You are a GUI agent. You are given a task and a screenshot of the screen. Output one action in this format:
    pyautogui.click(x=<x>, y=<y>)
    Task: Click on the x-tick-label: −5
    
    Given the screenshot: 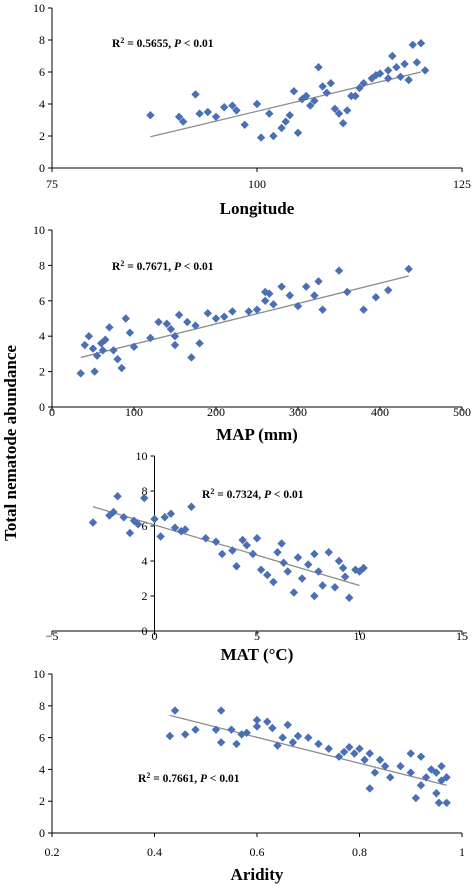 What is the action you would take?
    pyautogui.click(x=52, y=636)
    